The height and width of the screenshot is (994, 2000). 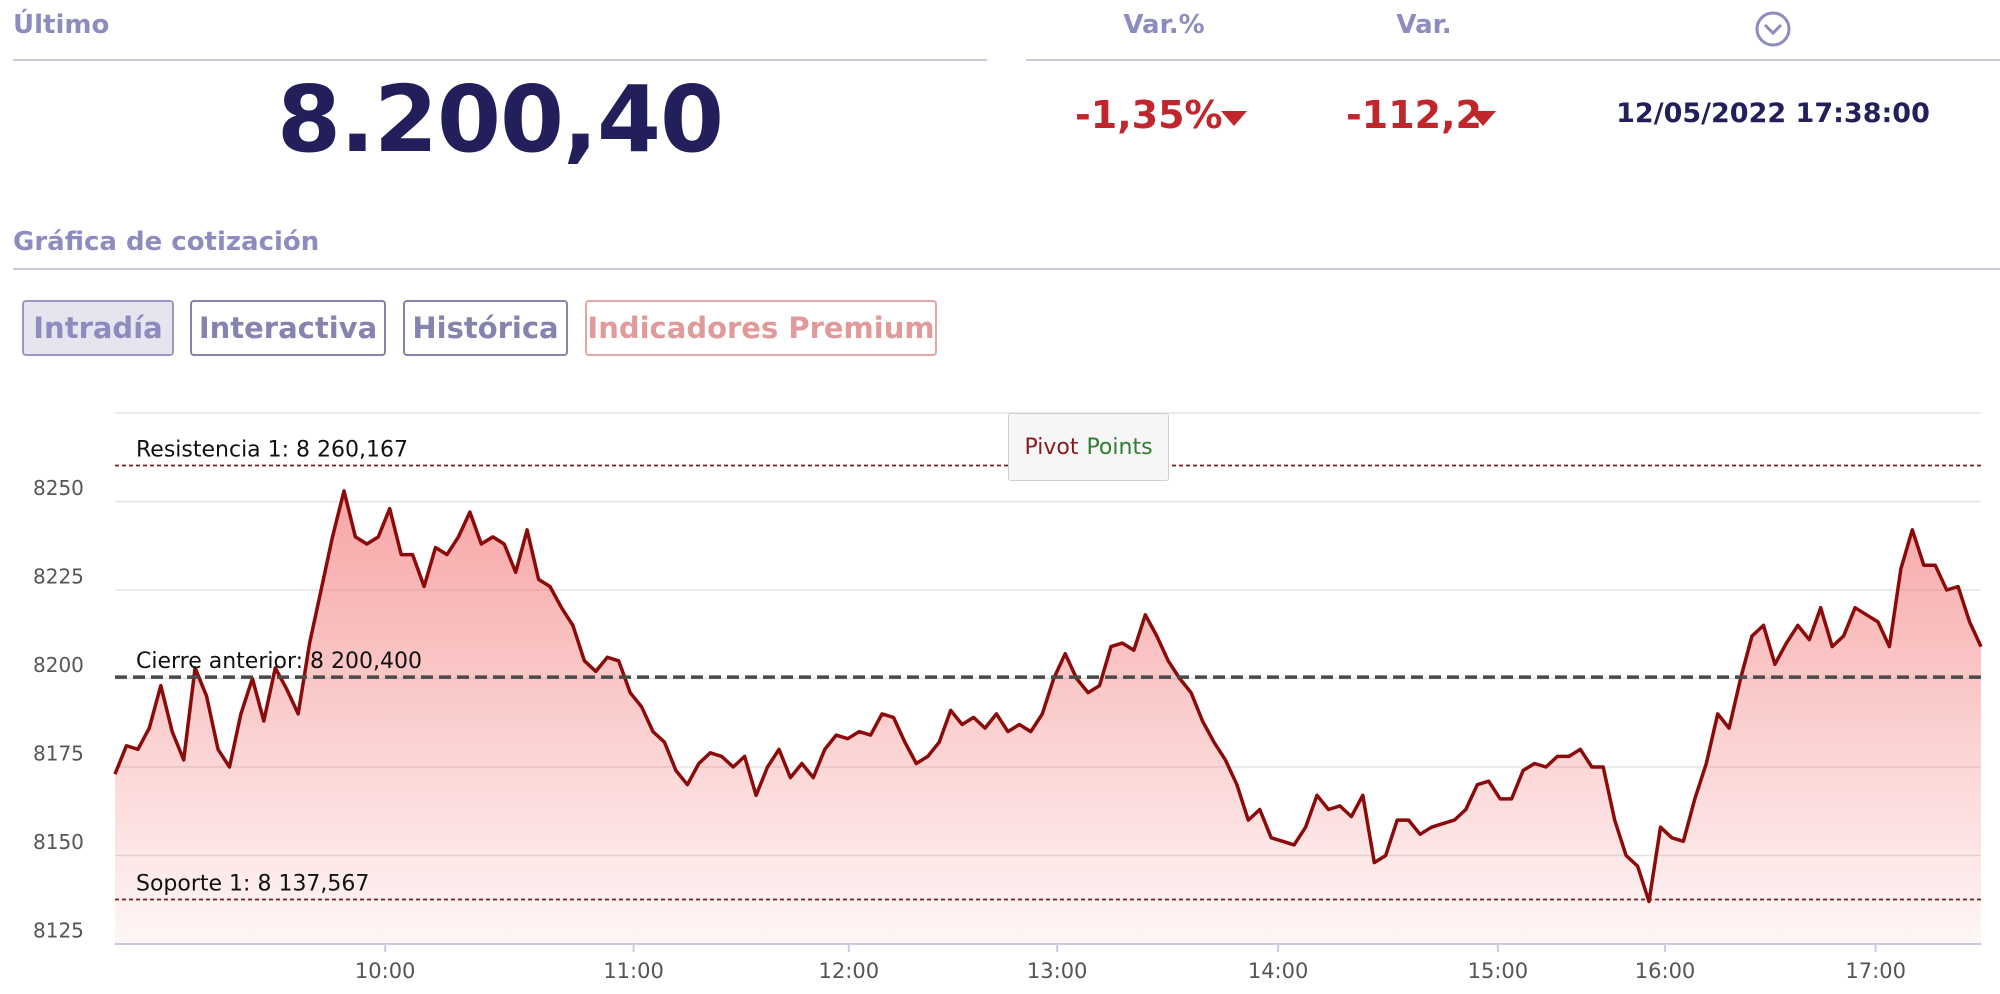 What do you see at coordinates (288, 328) in the screenshot?
I see `tab: Interactiva` at bounding box center [288, 328].